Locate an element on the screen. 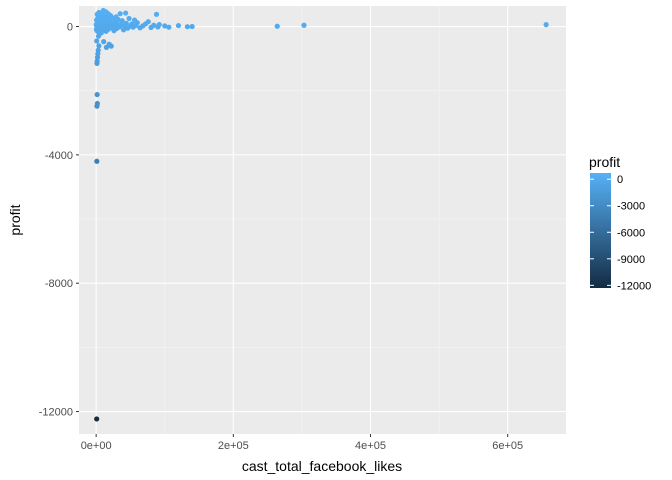 Image resolution: width=672 pixels, height=480 pixels. legend-tick-label: -3000 is located at coordinates (631, 207).